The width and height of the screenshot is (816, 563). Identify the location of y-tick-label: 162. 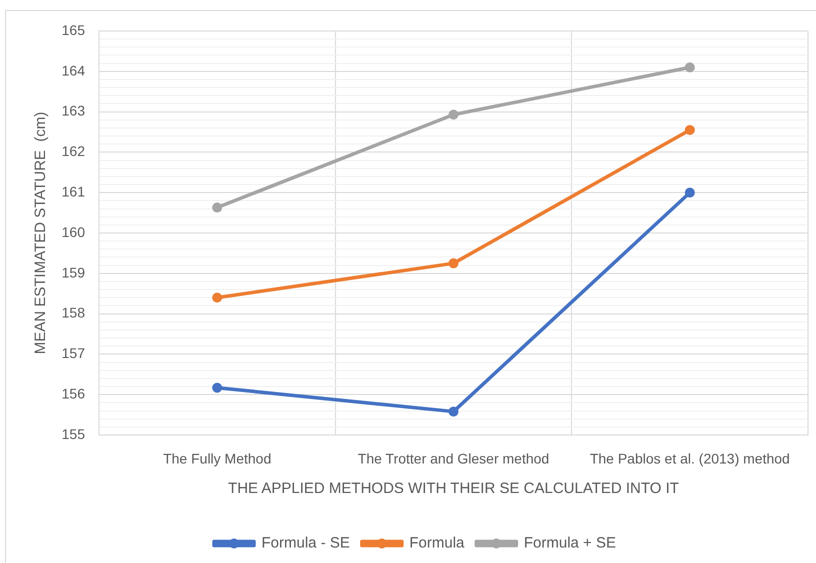
(74, 151).